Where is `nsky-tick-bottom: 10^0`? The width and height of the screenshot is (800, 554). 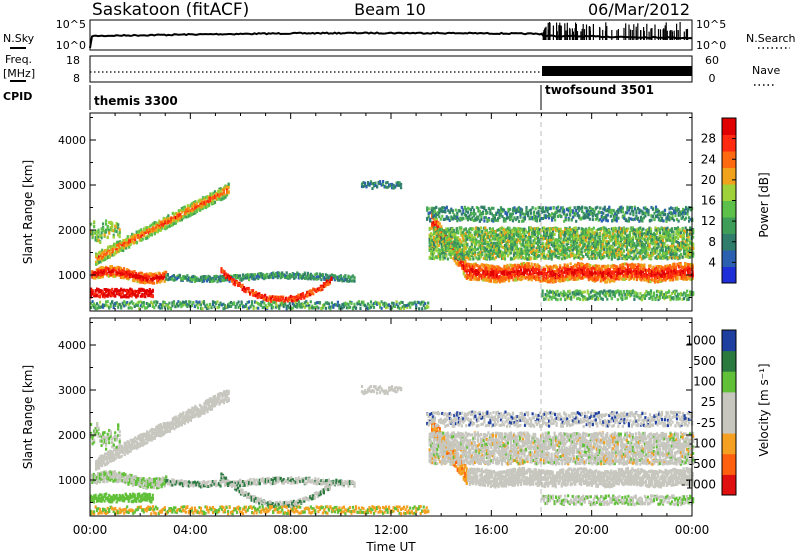
nsky-tick-bottom: 10^0 is located at coordinates (71, 45).